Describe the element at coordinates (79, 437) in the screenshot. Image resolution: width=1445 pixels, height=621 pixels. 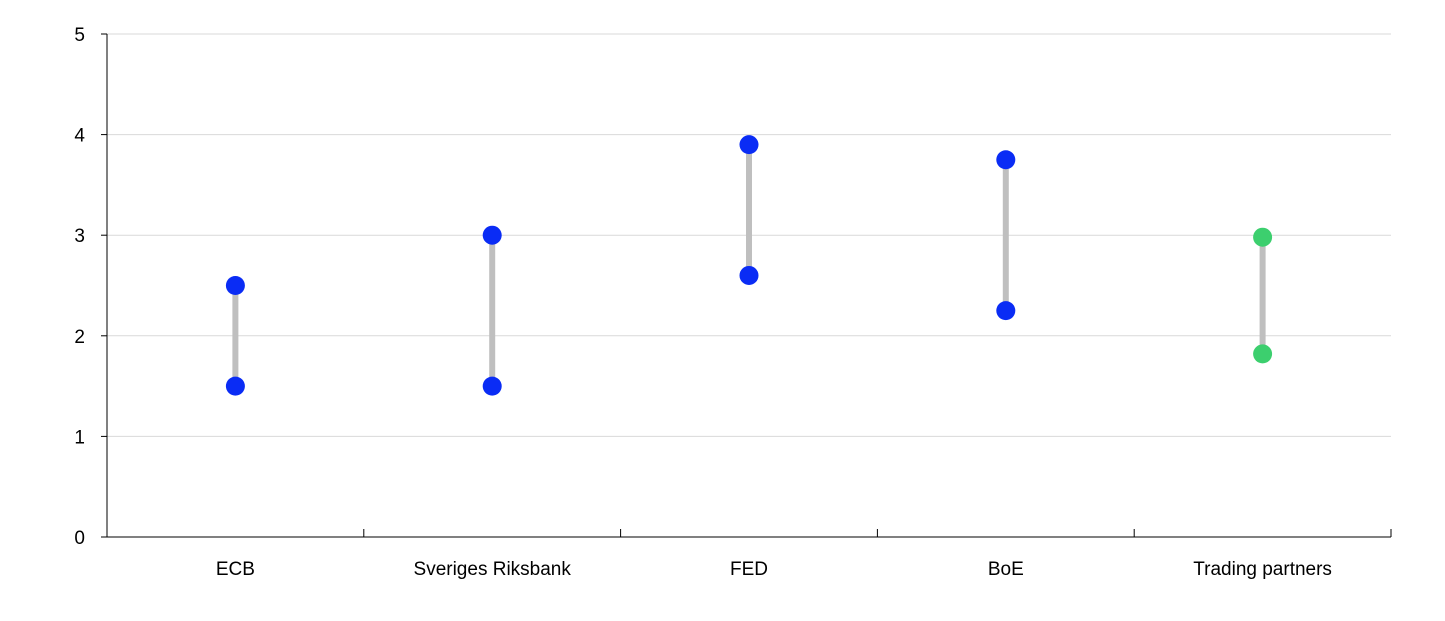
I see `y-tick-label-1: 1` at that location.